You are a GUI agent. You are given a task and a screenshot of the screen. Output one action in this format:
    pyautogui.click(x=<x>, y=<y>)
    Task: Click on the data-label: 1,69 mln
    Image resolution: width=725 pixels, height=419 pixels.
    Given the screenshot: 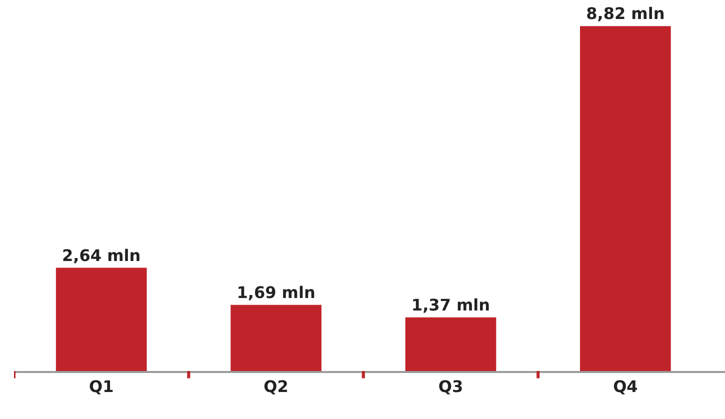 What is the action you would take?
    pyautogui.click(x=276, y=292)
    